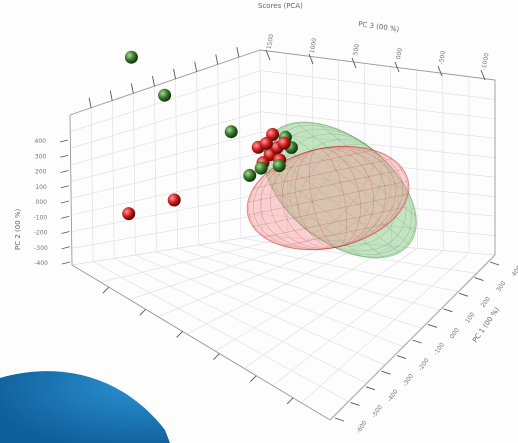 The image size is (518, 443). What do you see at coordinates (424, 364) in the screenshot?
I see `pc1-tick-label: -200` at bounding box center [424, 364].